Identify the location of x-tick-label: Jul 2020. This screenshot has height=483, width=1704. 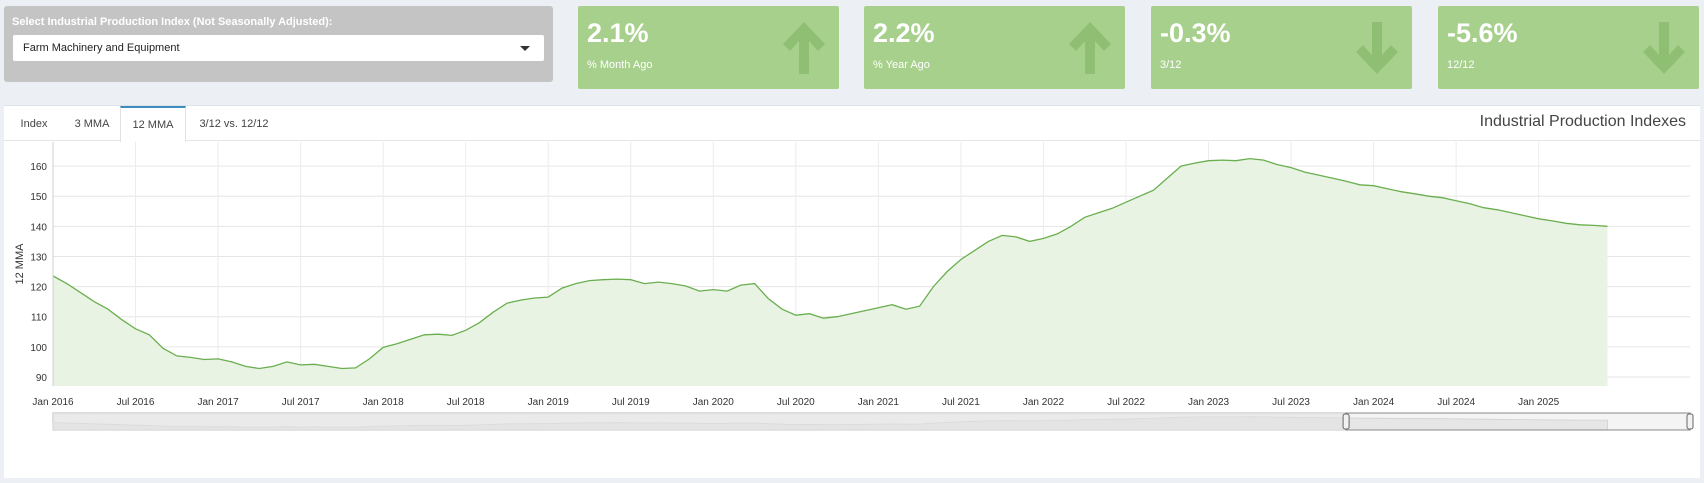
(796, 402).